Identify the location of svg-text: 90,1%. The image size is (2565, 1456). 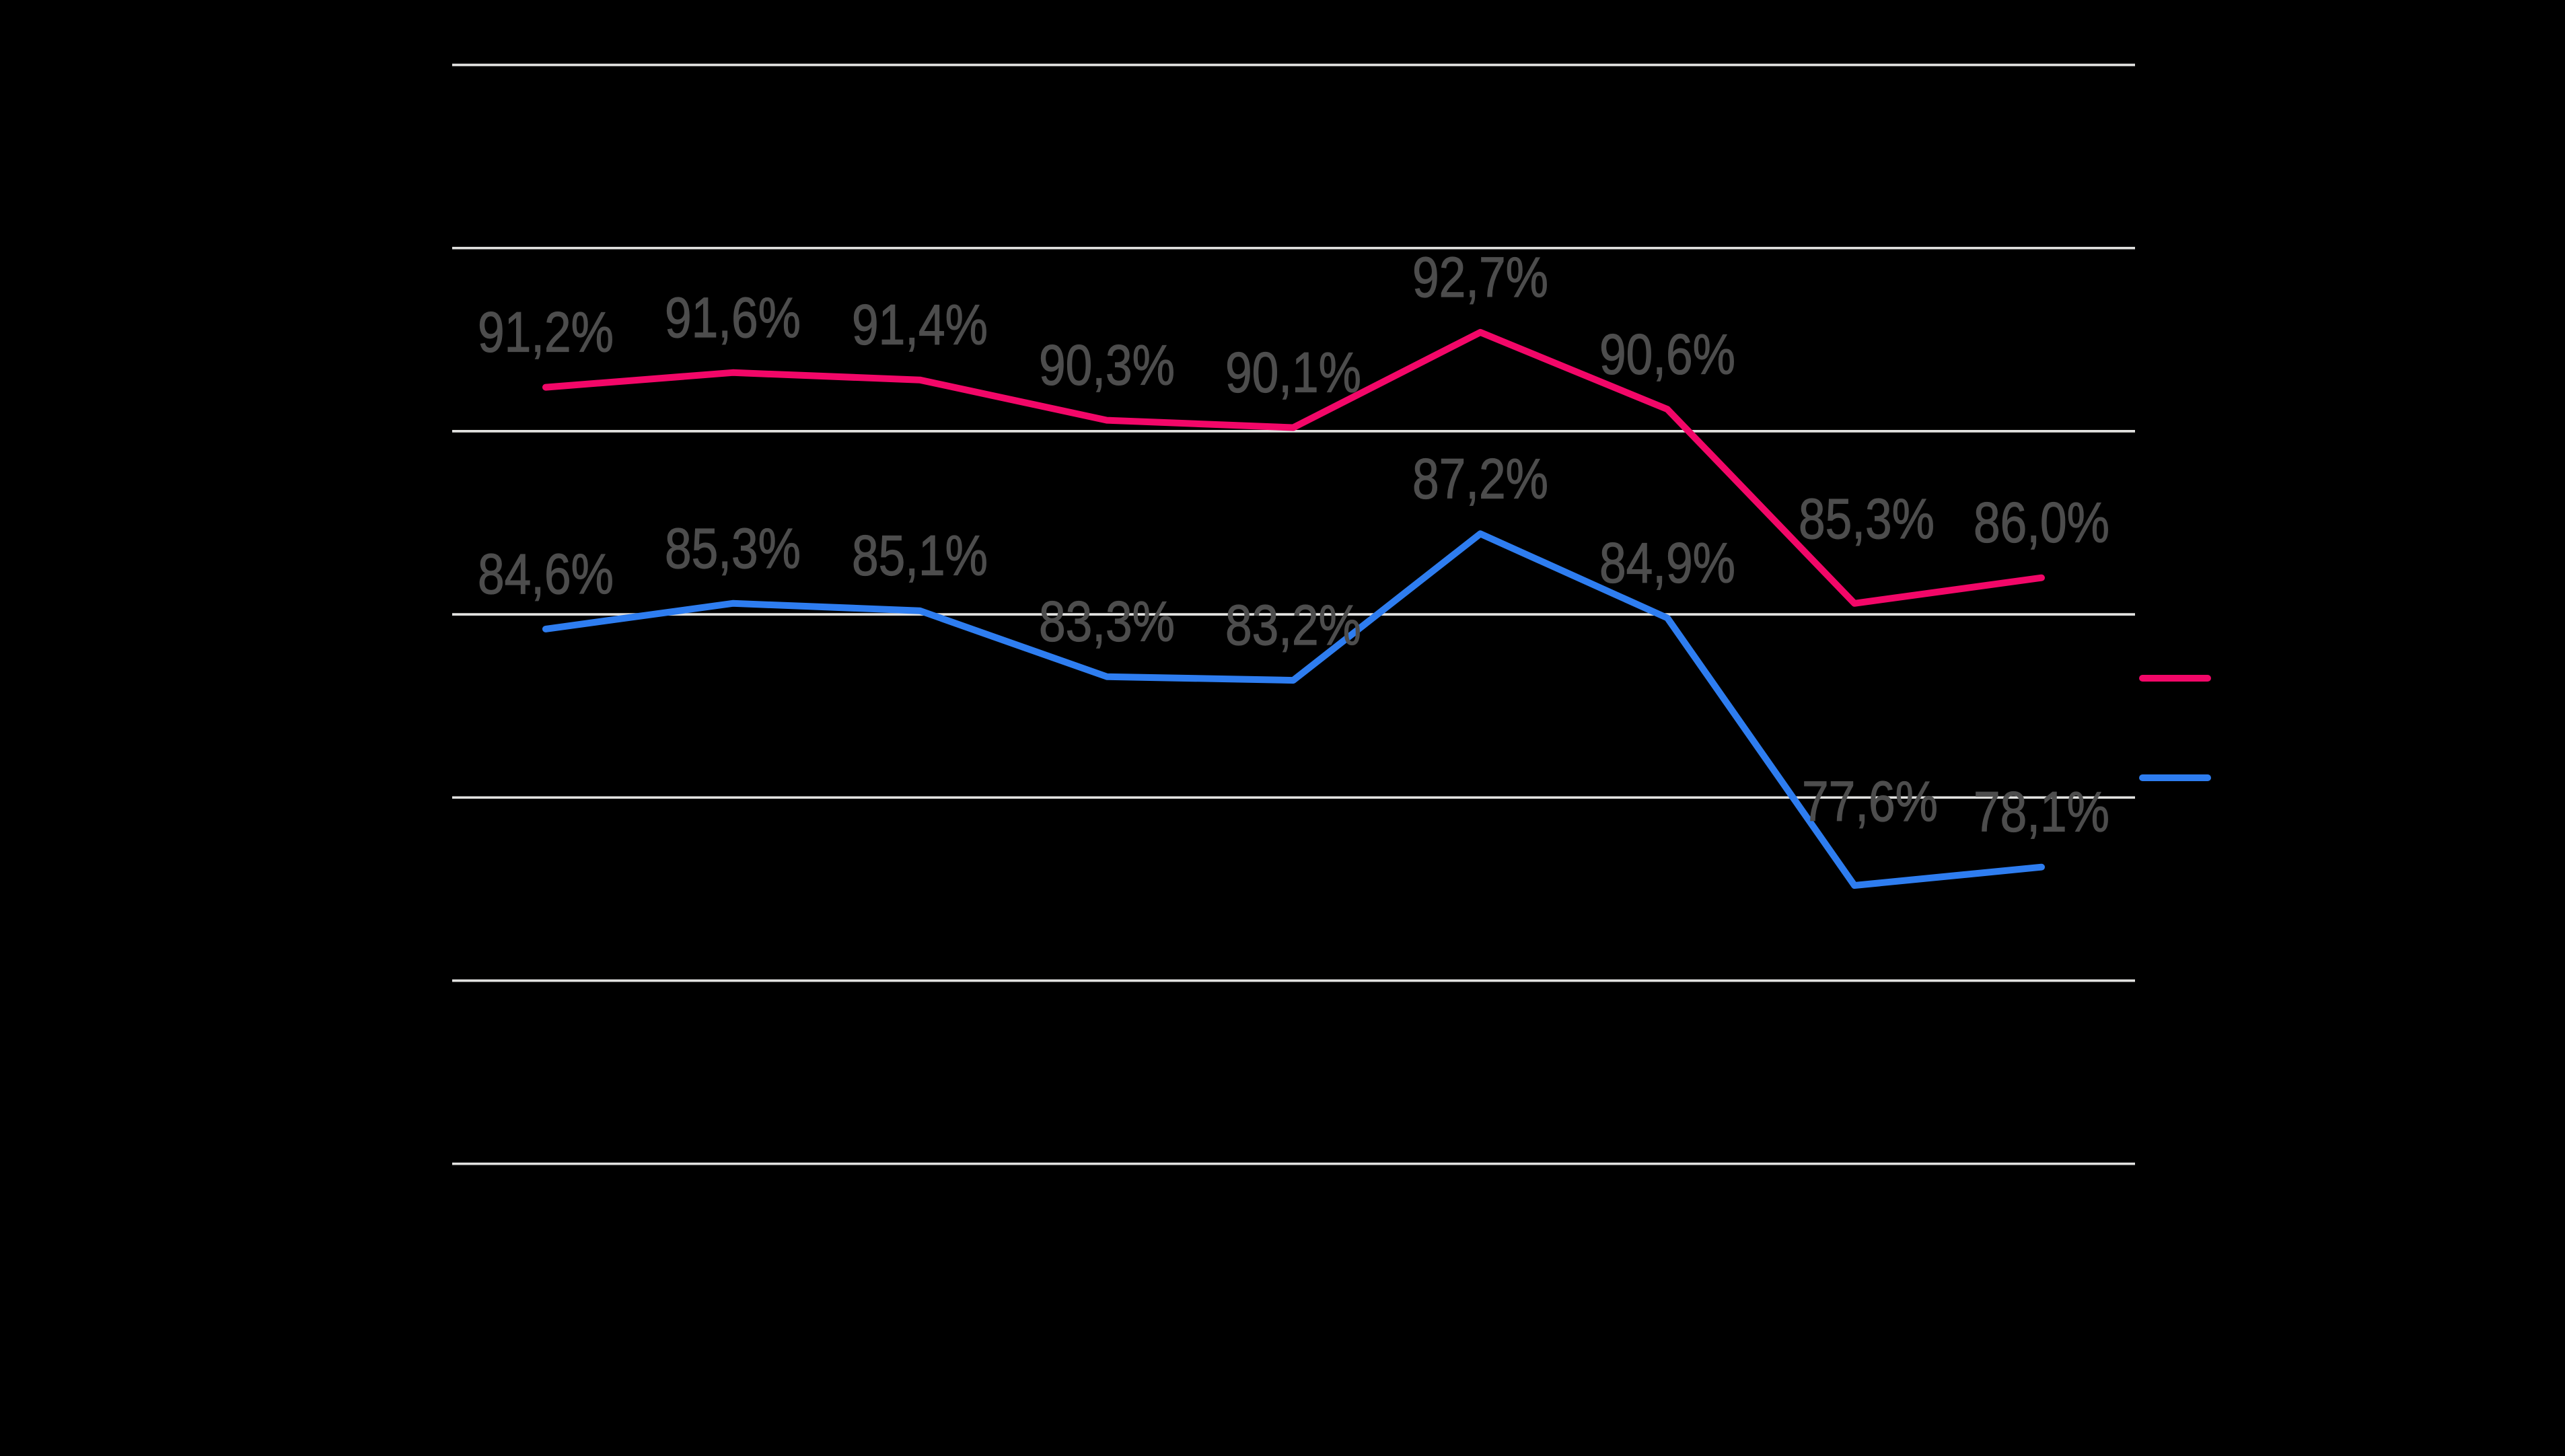
(1293, 372).